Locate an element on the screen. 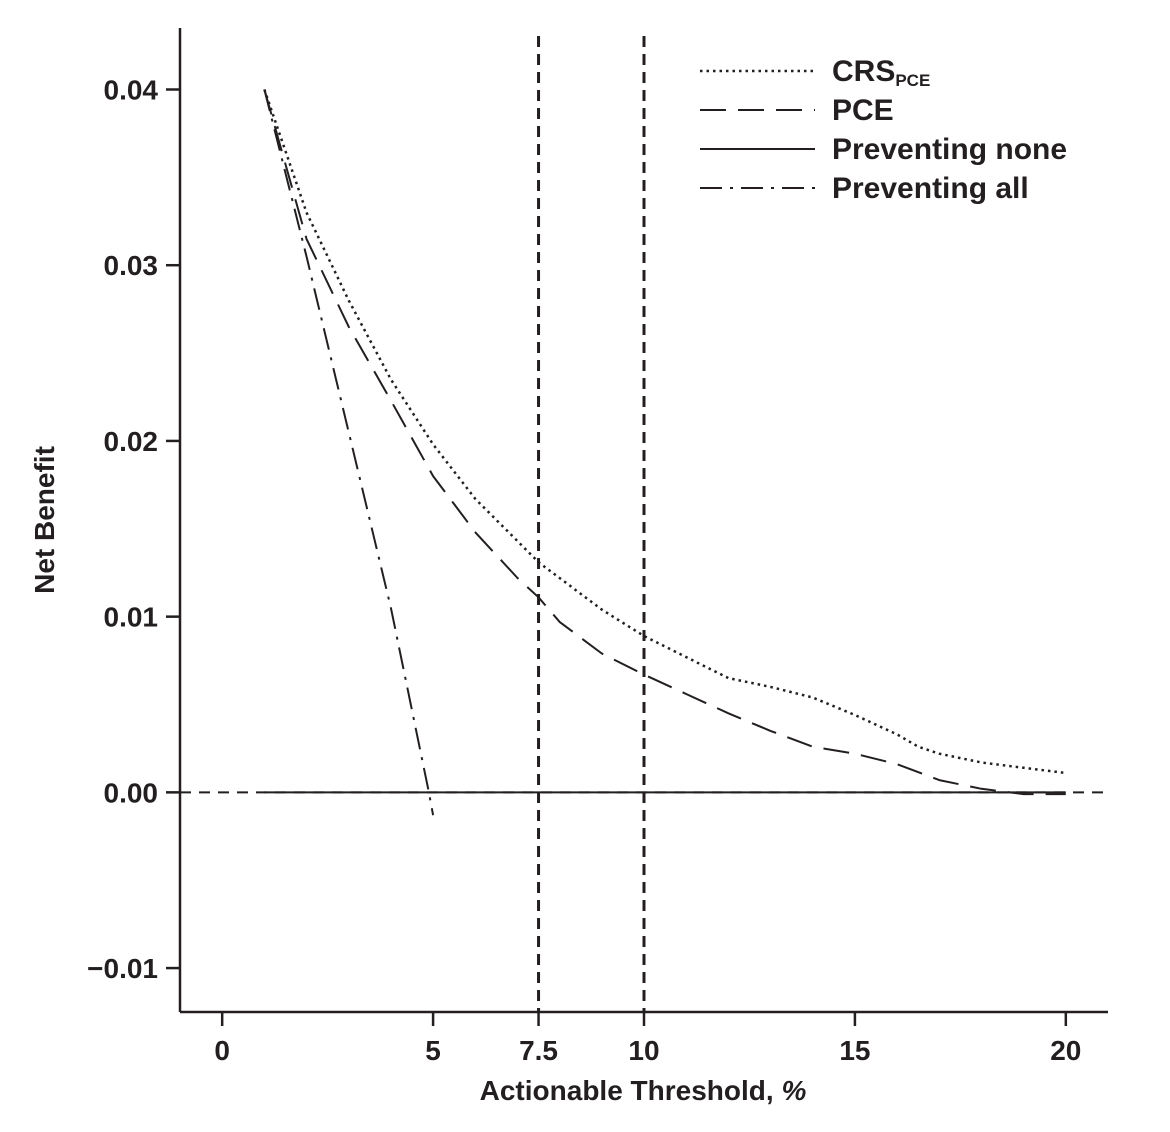 The image size is (1170, 1132). y-tick-label: −0.01 is located at coordinates (122, 968).